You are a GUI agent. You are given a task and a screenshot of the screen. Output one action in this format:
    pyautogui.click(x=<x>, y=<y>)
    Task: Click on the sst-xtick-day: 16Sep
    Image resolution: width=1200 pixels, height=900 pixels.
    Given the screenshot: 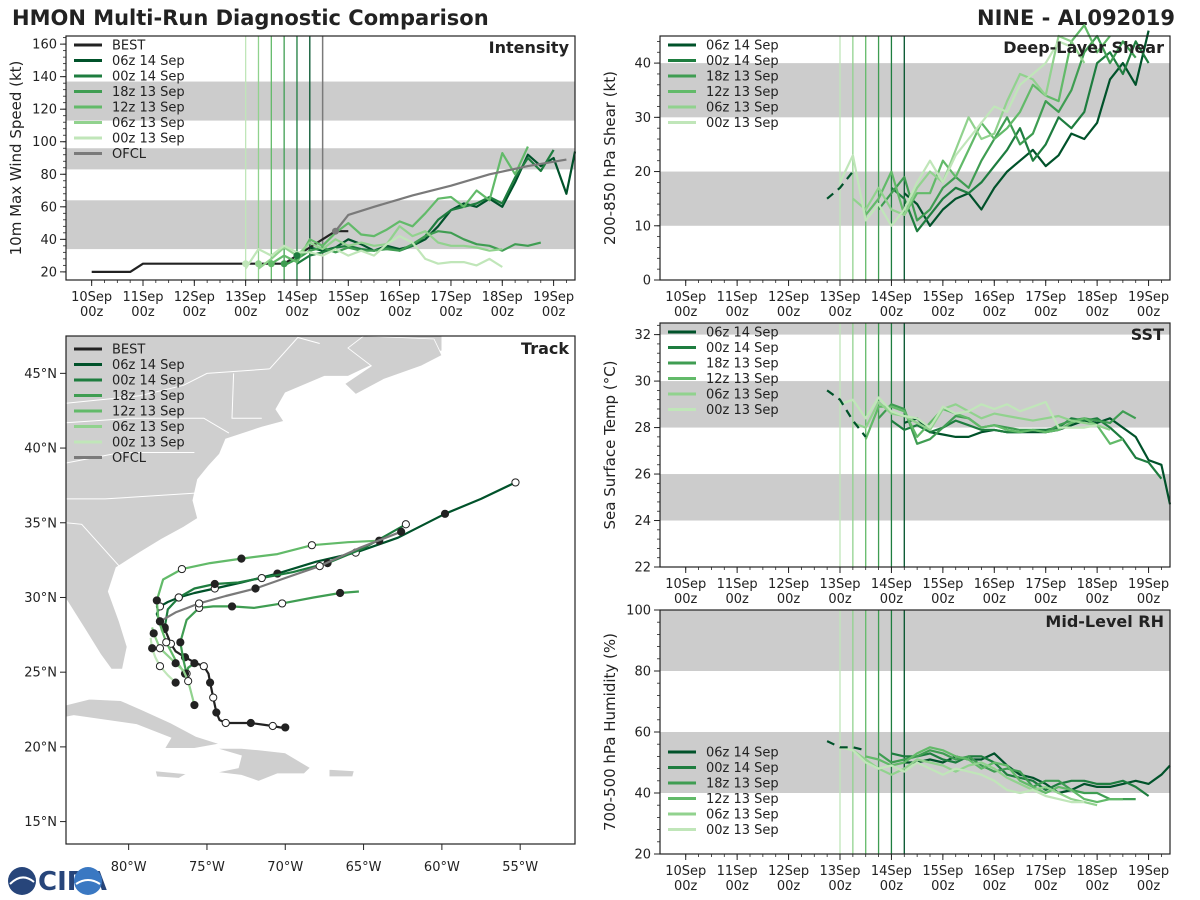 What is the action you would take?
    pyautogui.click(x=994, y=584)
    